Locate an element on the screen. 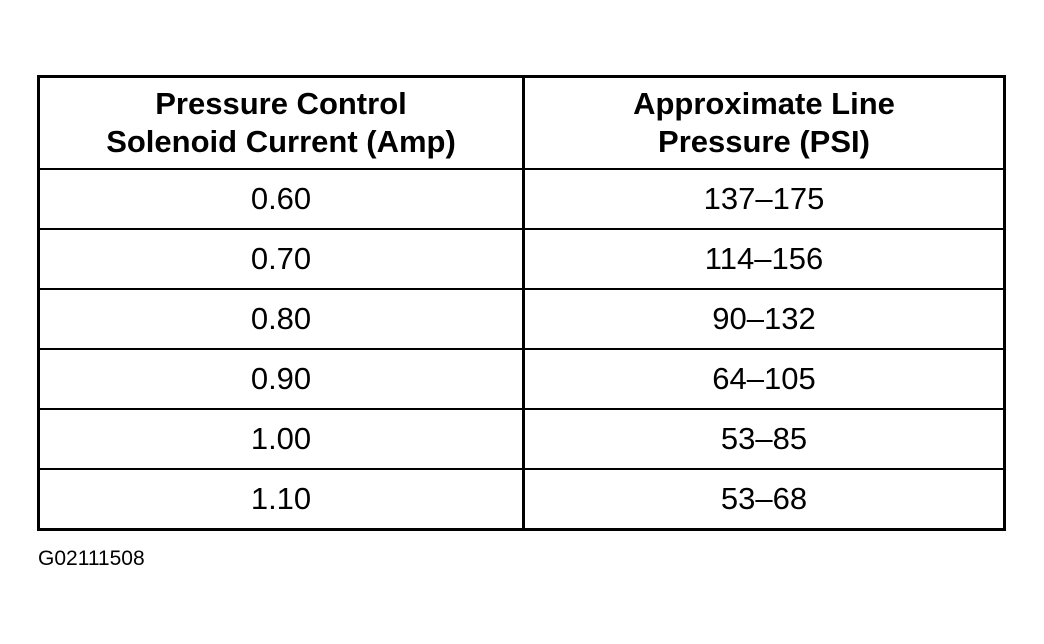  table-row: 0.70 114–156 is located at coordinates (521, 259).